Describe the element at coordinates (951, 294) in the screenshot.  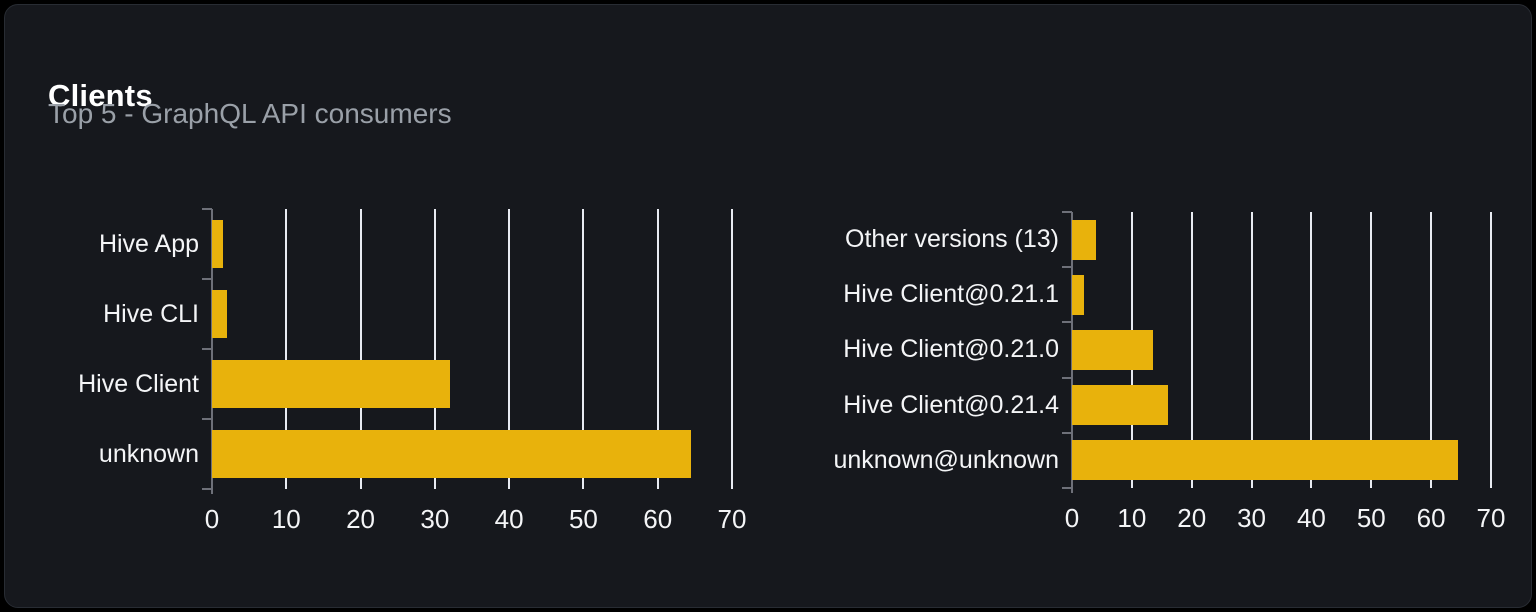
I see `category-label: Hive Client@0.21.1` at that location.